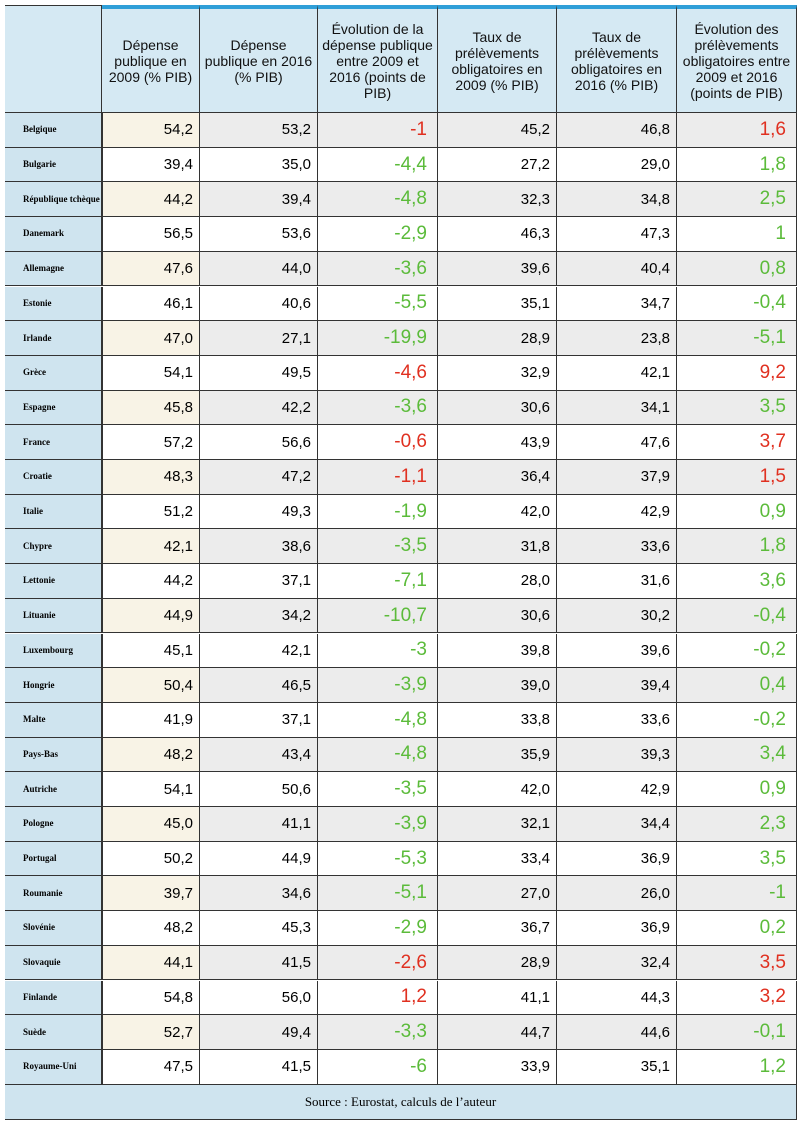  Describe the element at coordinates (617, 234) in the screenshot. I see `value: 47,3` at that location.